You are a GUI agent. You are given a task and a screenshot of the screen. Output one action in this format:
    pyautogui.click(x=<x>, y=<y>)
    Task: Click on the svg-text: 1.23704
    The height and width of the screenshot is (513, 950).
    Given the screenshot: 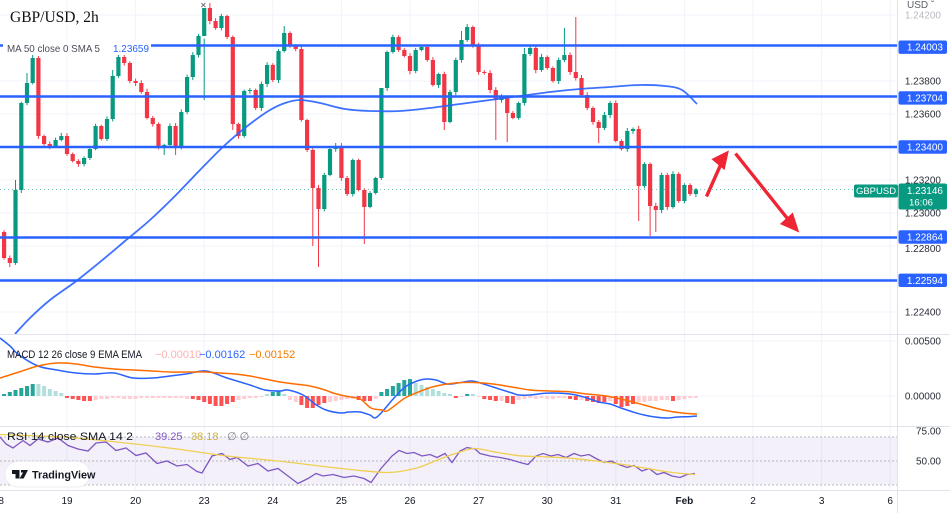 What is the action you would take?
    pyautogui.click(x=925, y=98)
    